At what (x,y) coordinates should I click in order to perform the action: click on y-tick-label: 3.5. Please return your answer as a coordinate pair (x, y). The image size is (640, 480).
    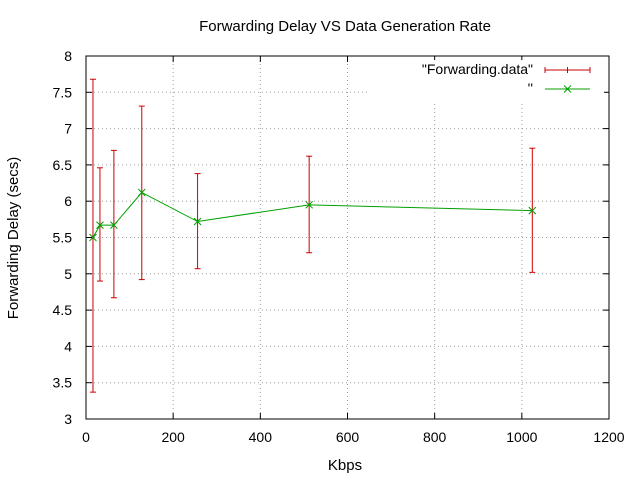
    Looking at the image, I should click on (63, 383).